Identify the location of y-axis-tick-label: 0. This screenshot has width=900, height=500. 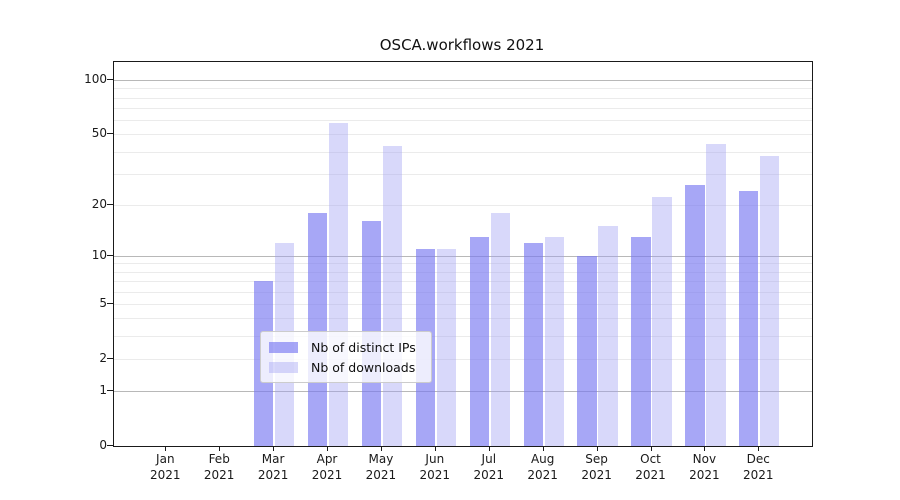
(103, 445).